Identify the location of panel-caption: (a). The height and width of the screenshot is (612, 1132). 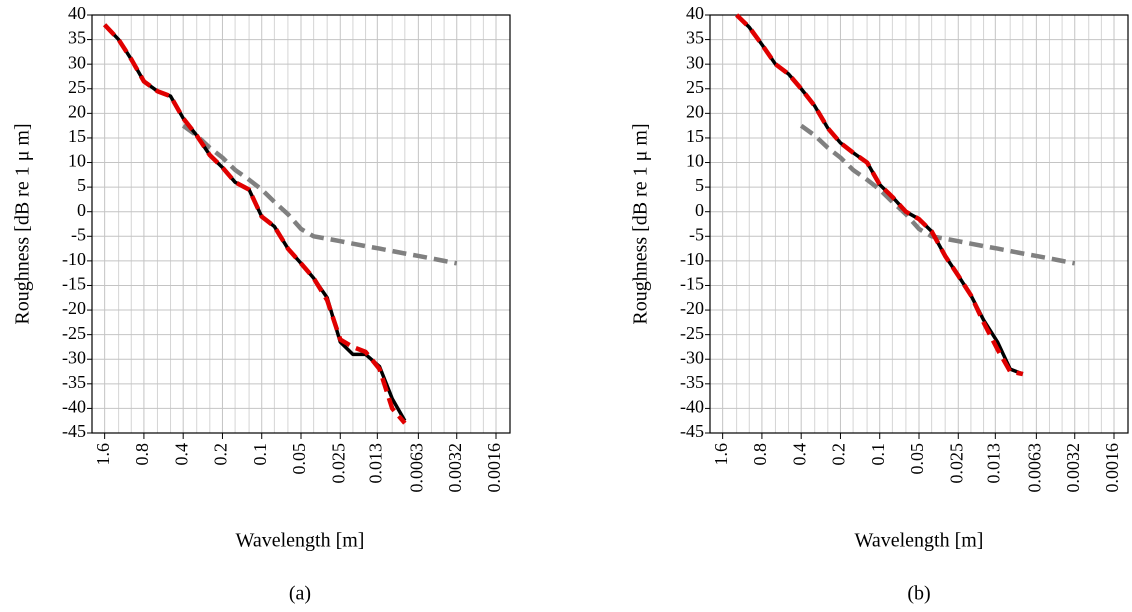
(300, 594).